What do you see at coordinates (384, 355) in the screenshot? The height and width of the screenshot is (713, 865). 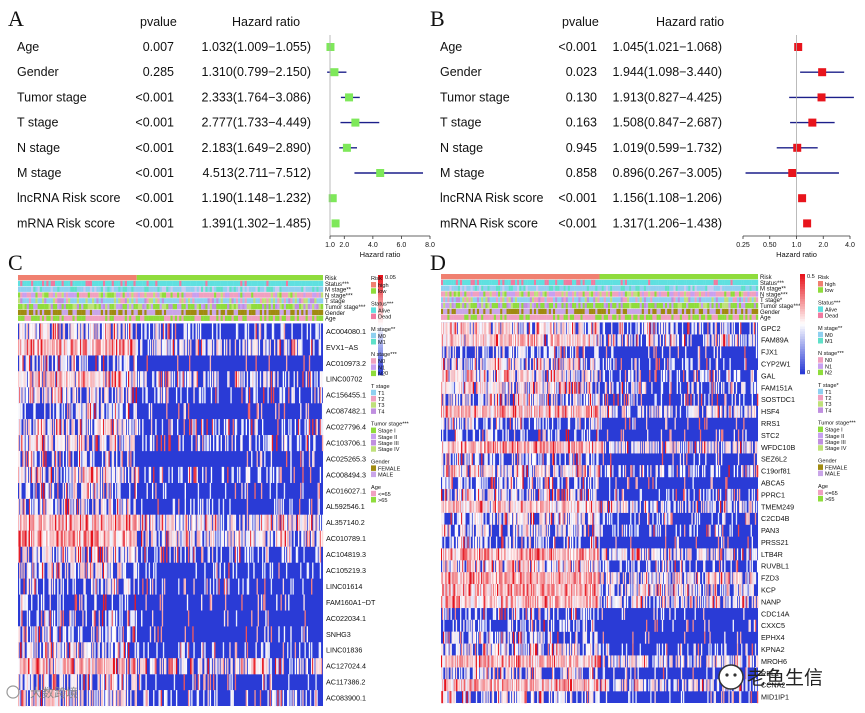 I see `legend-title: N stage***` at bounding box center [384, 355].